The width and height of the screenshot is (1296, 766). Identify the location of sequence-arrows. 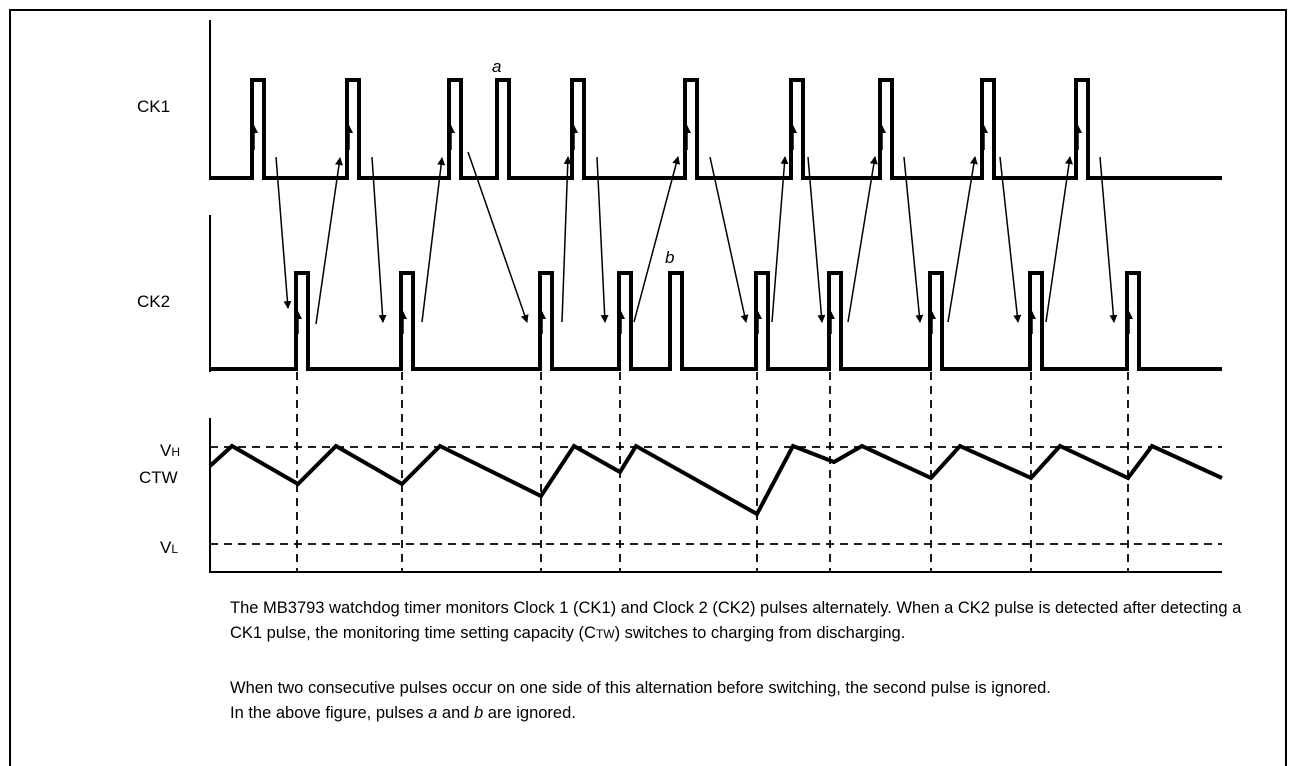
(696, 238).